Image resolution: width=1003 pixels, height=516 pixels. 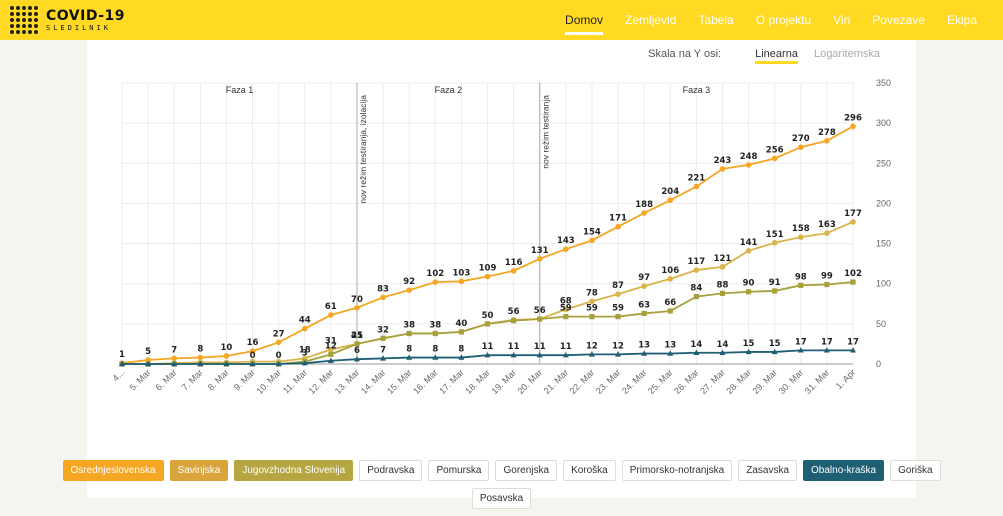 I want to click on nav-item-ekipa: Ekipa, so click(x=961, y=20).